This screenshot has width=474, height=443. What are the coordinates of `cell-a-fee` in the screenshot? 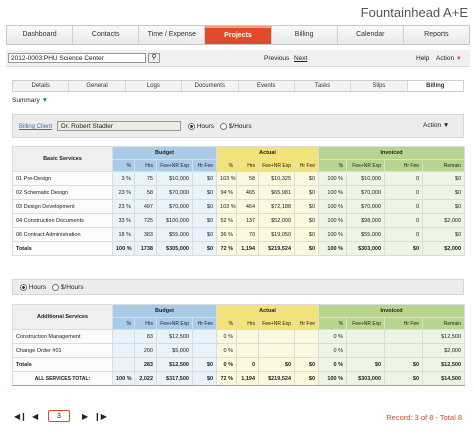 It's located at (277, 350).